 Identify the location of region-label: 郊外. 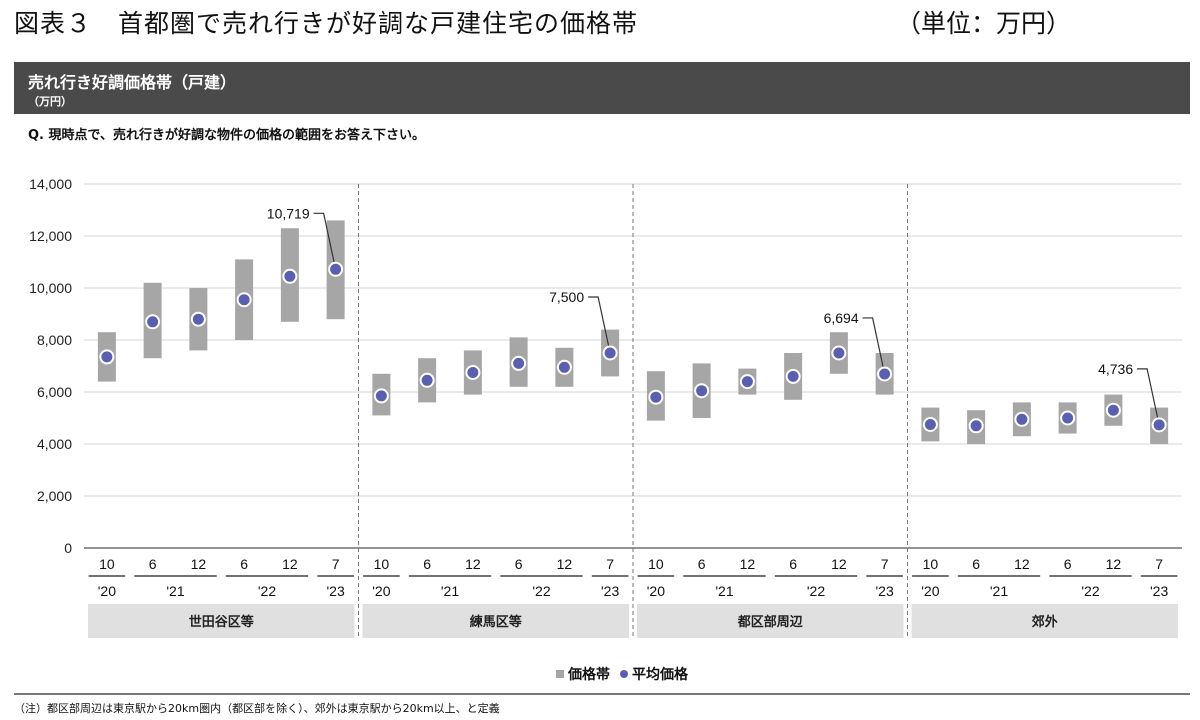
(1045, 621).